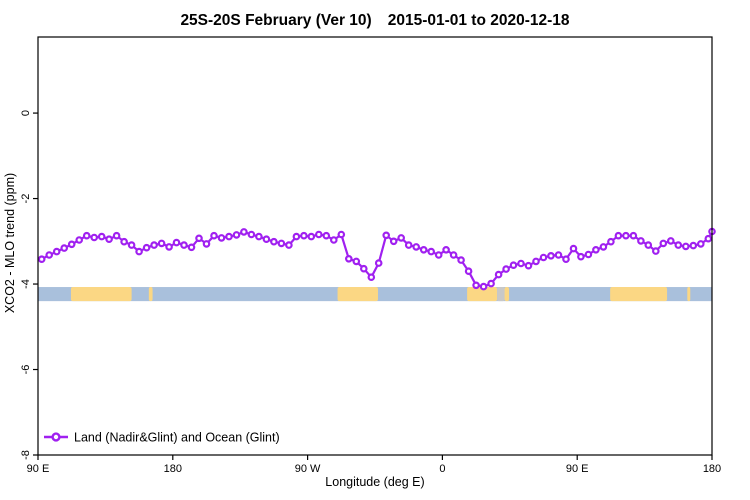 The height and width of the screenshot is (500, 750). Describe the element at coordinates (275, 20) in the screenshot. I see `chart-title-main: 25S-20S February (Ver 10)` at that location.